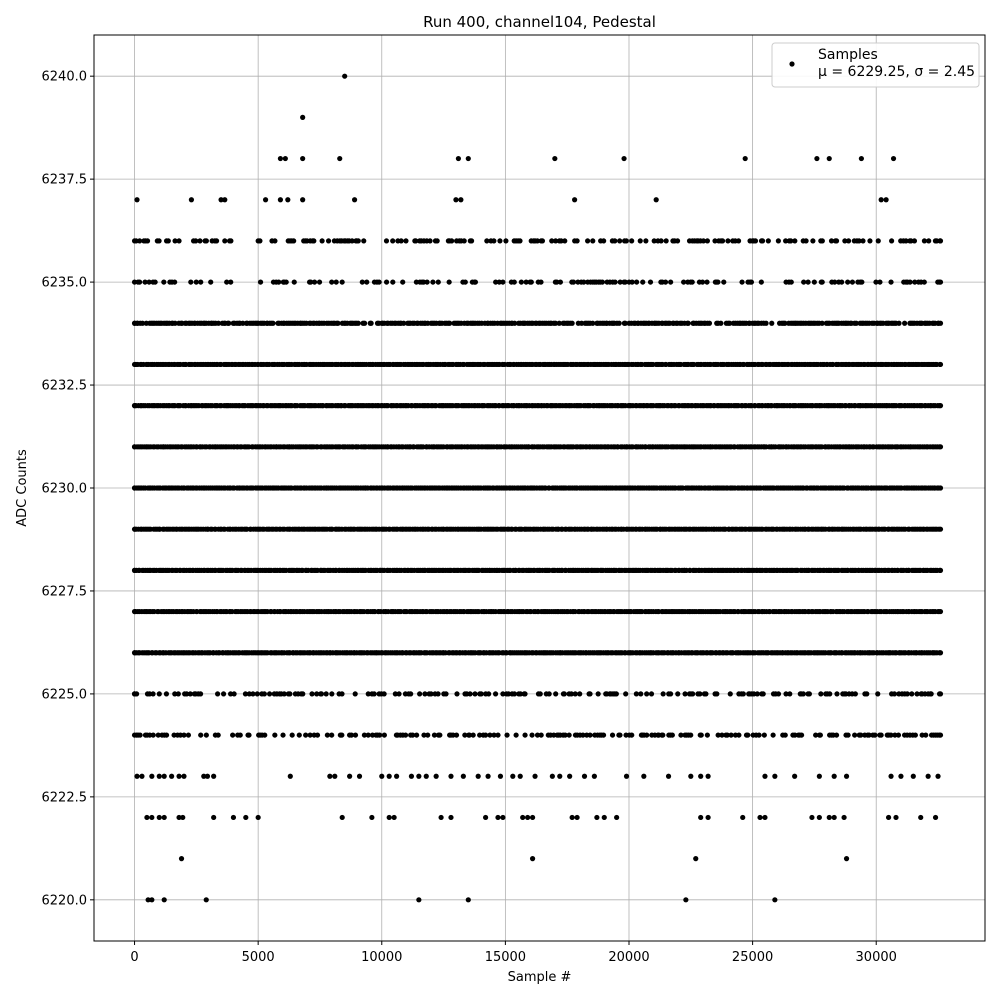 Image resolution: width=1000 pixels, height=1000 pixels. Describe the element at coordinates (22, 488) in the screenshot. I see `y-axis-label: ADC Counts` at that location.